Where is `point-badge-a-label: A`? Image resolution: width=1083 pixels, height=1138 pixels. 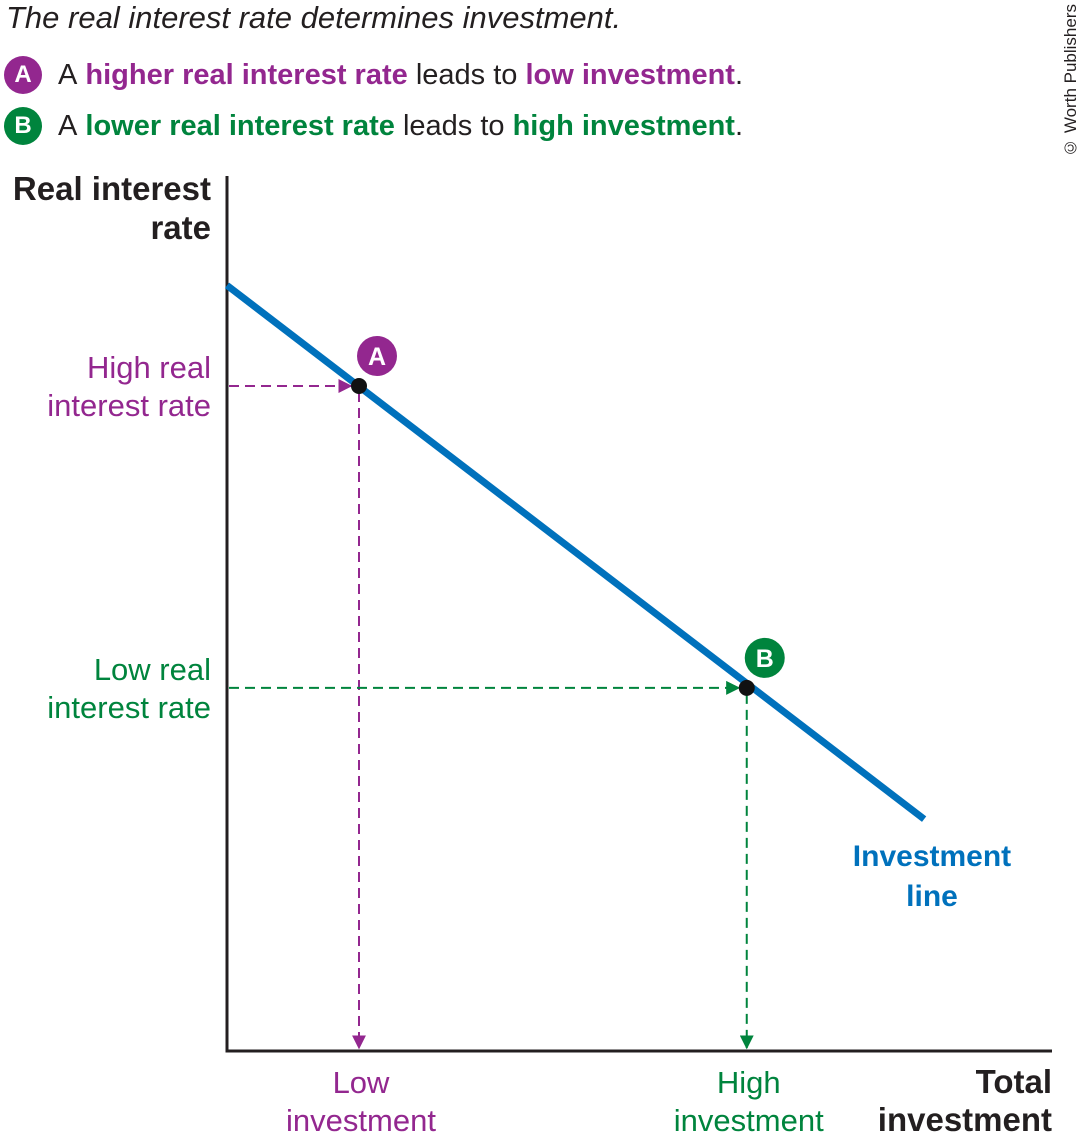
point-badge-a-label: A is located at coordinates (377, 357).